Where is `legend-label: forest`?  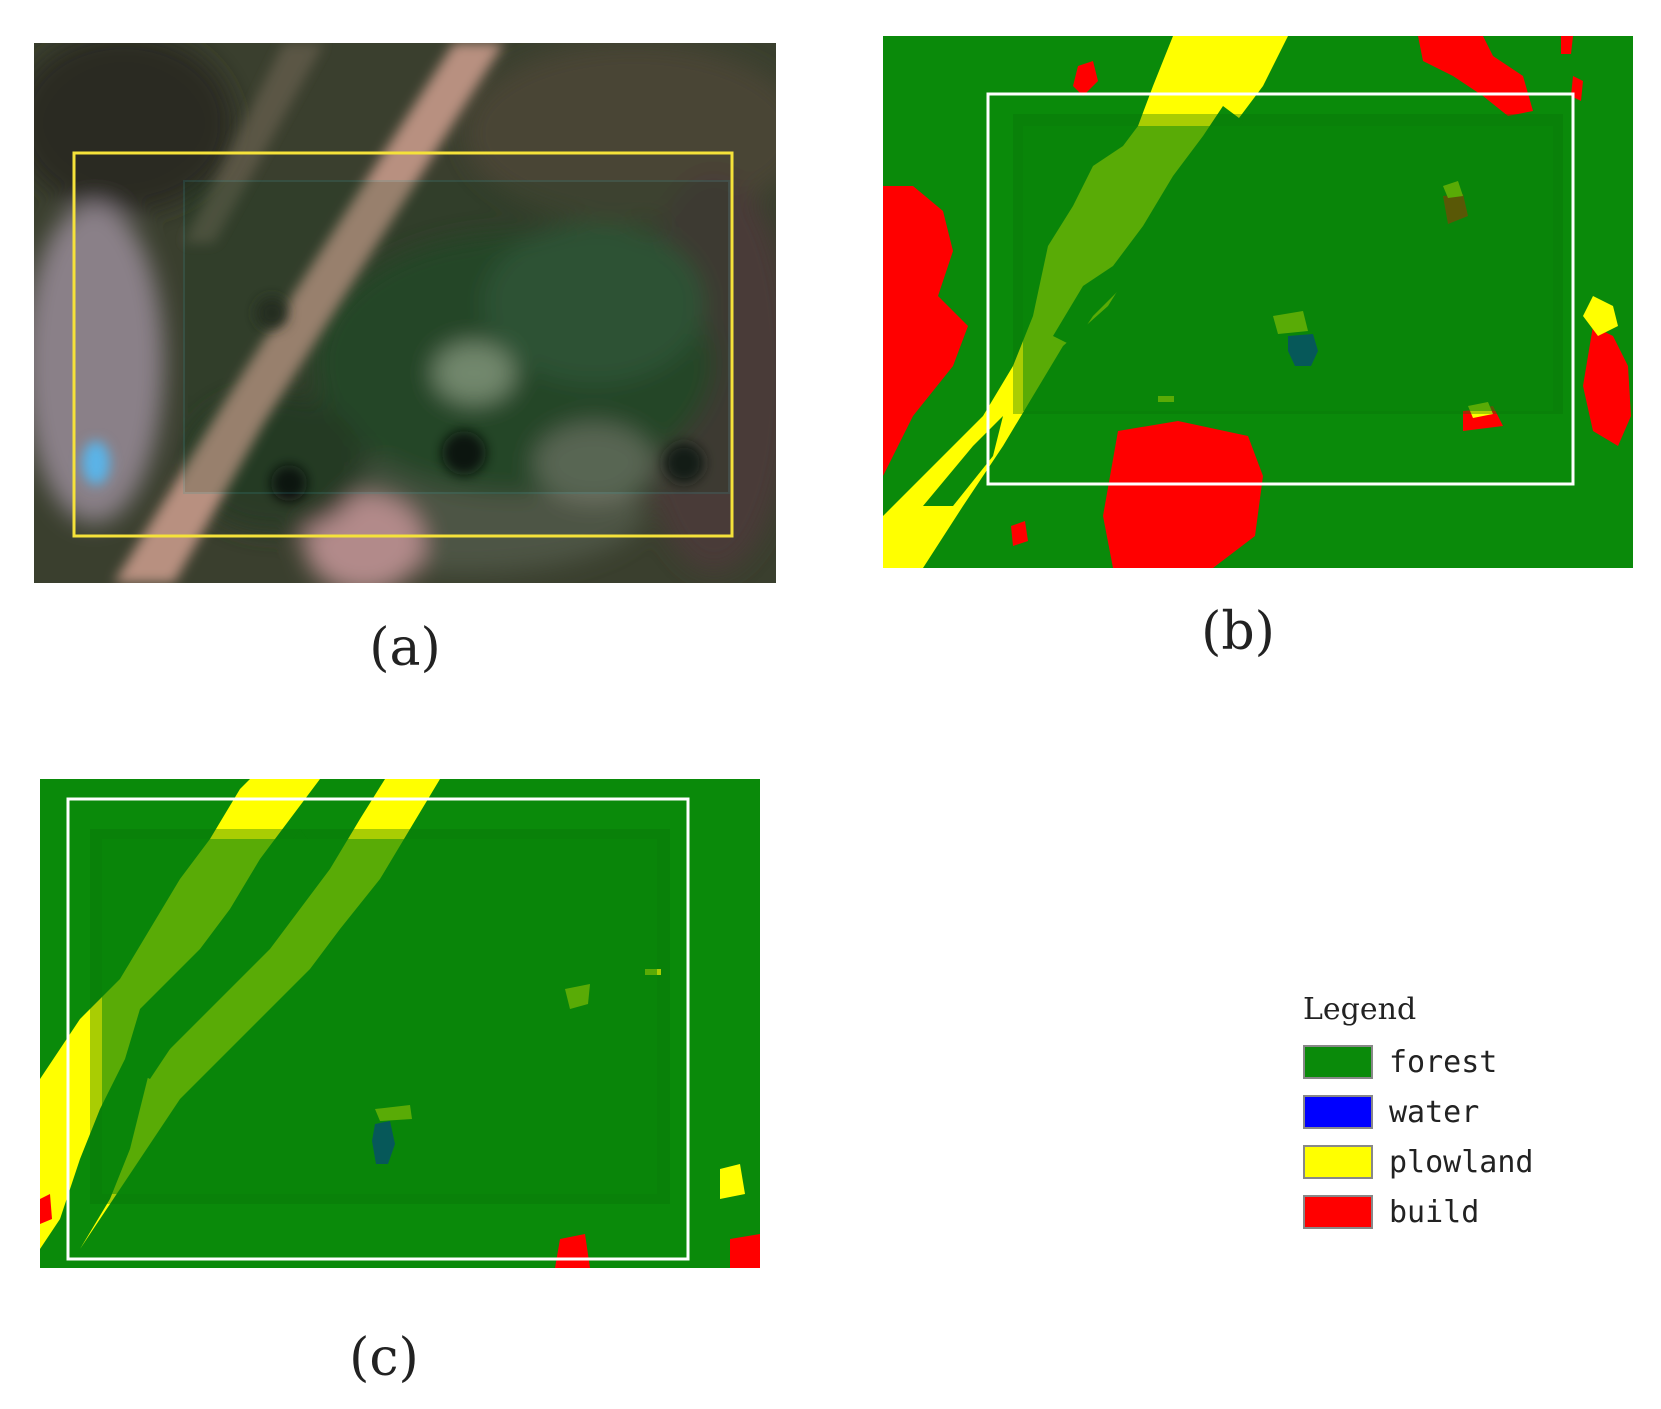 legend-label: forest is located at coordinates (1443, 1062).